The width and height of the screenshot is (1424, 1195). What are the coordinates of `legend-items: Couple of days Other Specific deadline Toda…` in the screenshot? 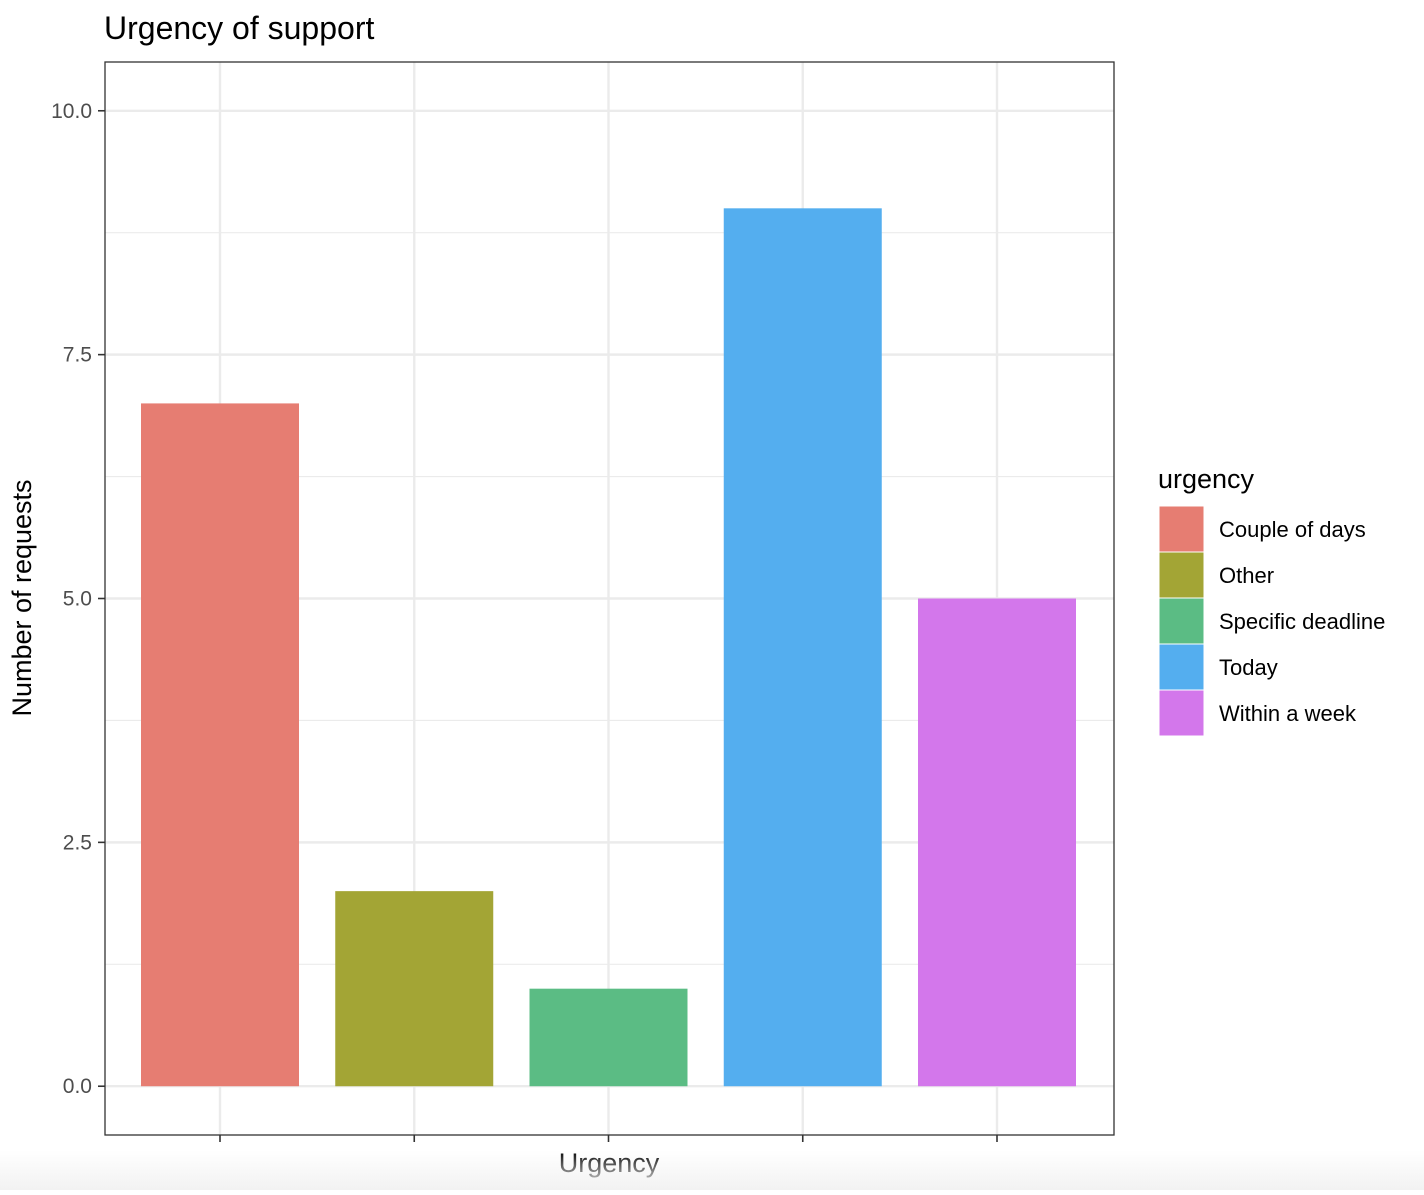 It's located at (1271, 621).